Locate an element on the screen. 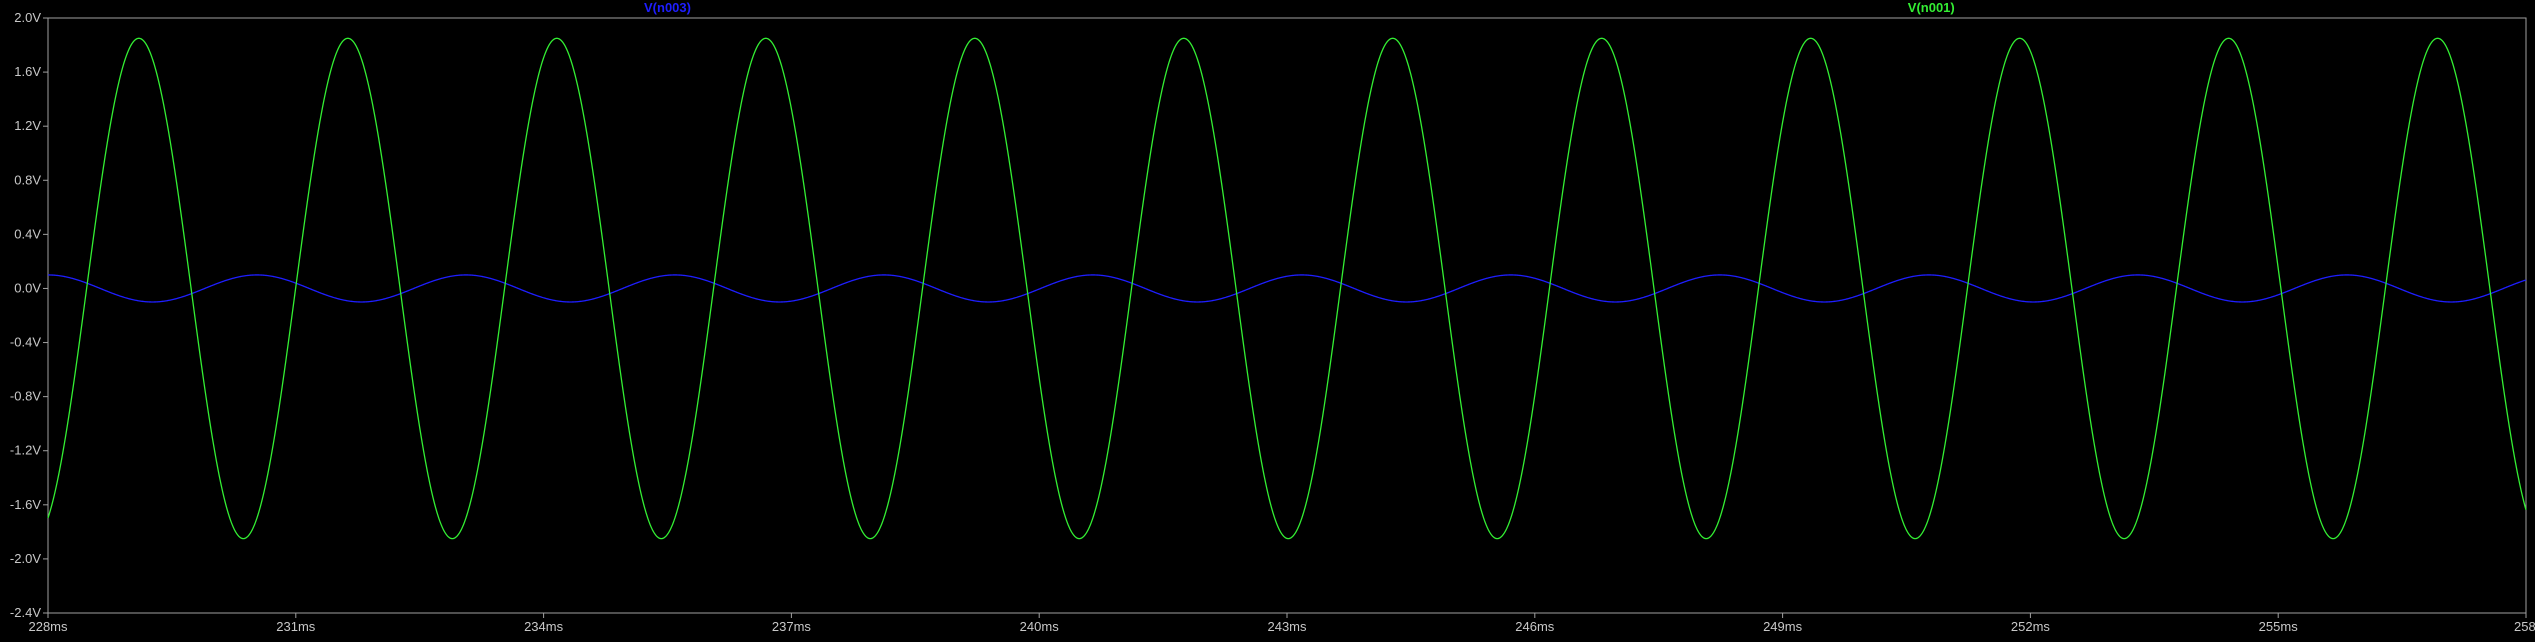 The width and height of the screenshot is (2535, 642). x-tick-label: 243ms is located at coordinates (1287, 626).